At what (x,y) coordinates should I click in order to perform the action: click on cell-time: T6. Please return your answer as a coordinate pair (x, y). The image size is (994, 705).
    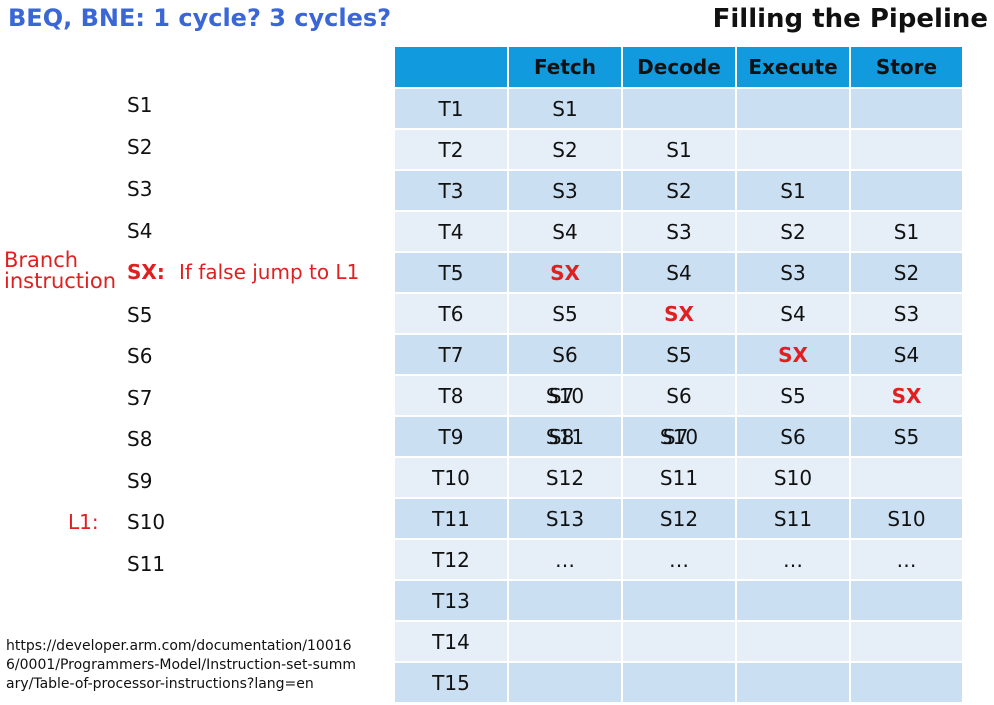
    Looking at the image, I should click on (452, 312).